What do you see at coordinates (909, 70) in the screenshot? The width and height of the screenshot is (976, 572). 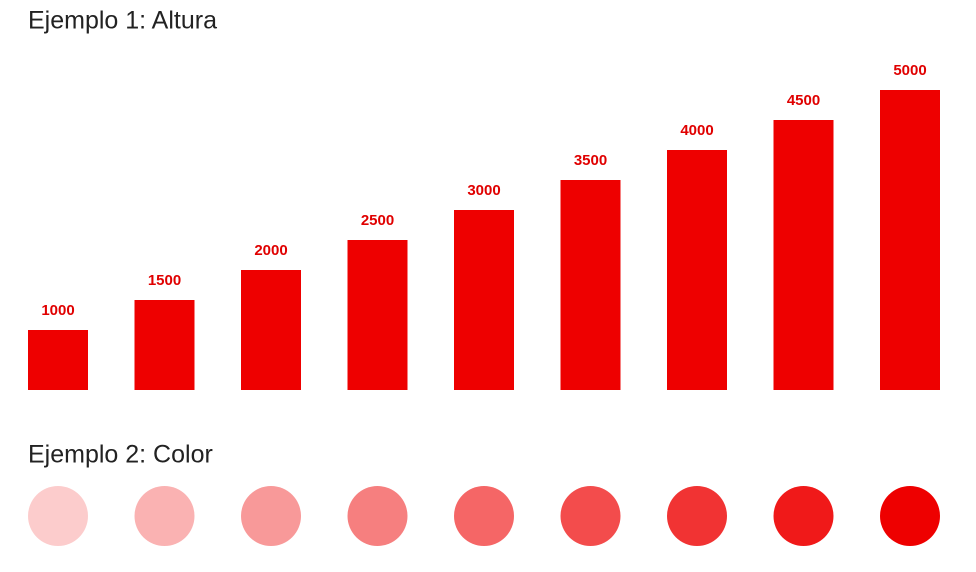 I see `value-label: 5000` at bounding box center [909, 70].